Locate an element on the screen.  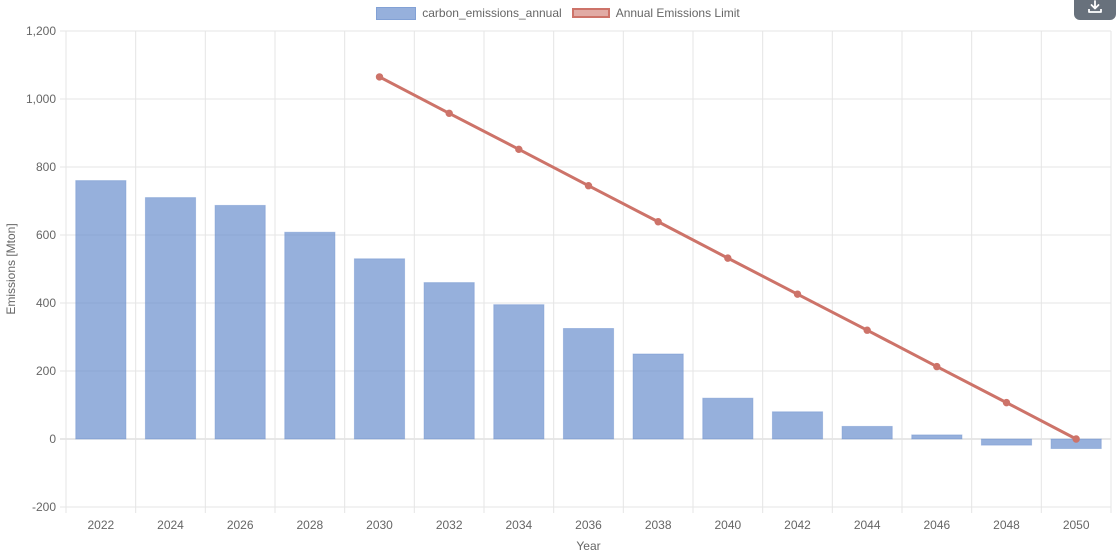
y-tick-label: 200 is located at coordinates (46, 371).